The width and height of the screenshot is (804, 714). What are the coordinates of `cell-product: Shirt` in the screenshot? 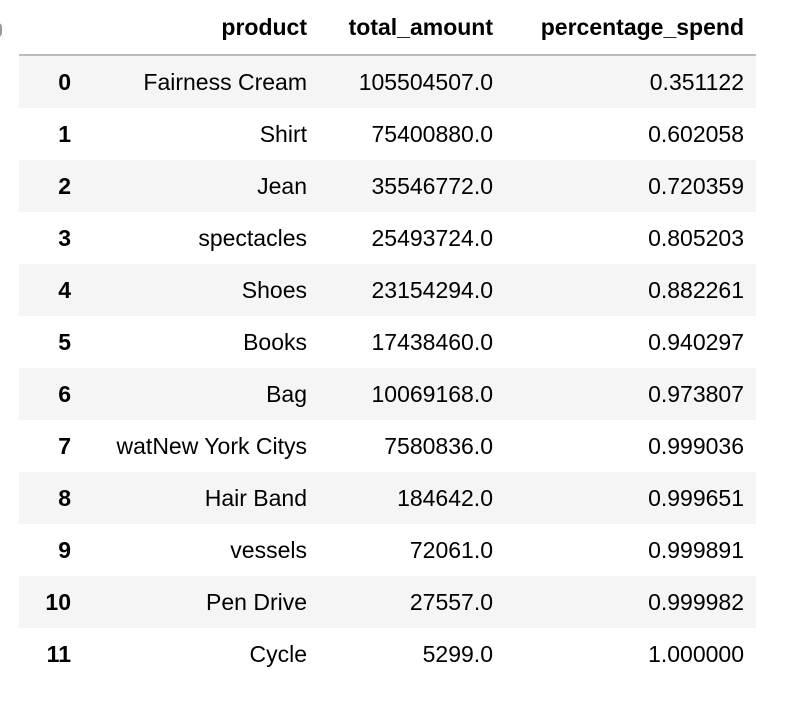 It's located at (283, 133).